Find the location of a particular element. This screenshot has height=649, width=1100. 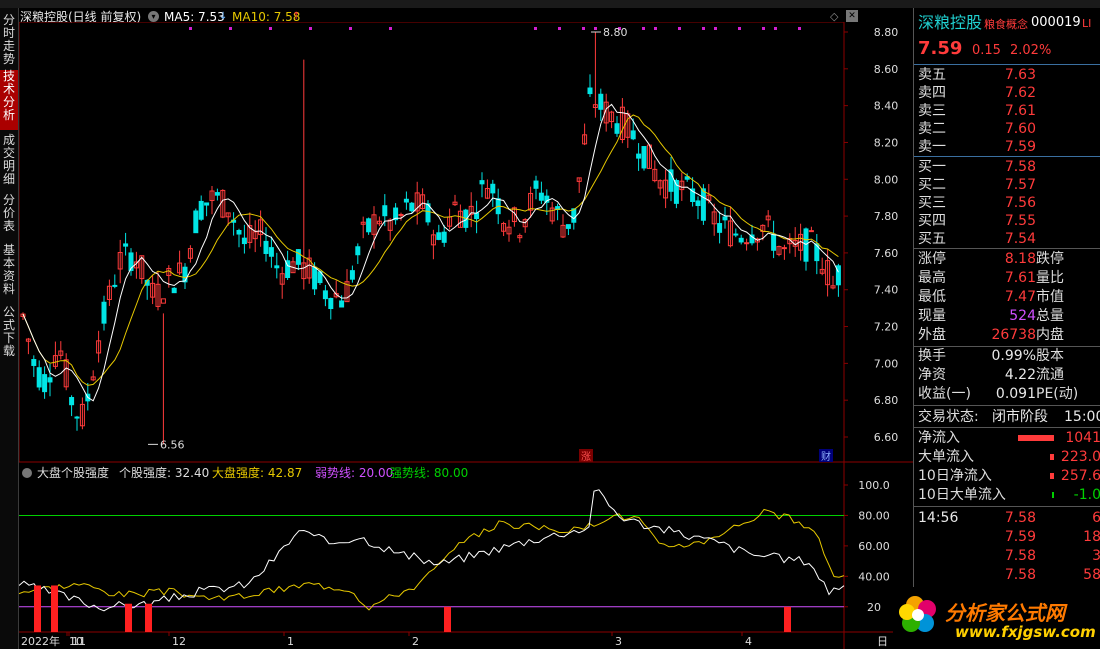

stock-header: 深粮控股 粮食概念 000019 LI is located at coordinates (1007, 25).